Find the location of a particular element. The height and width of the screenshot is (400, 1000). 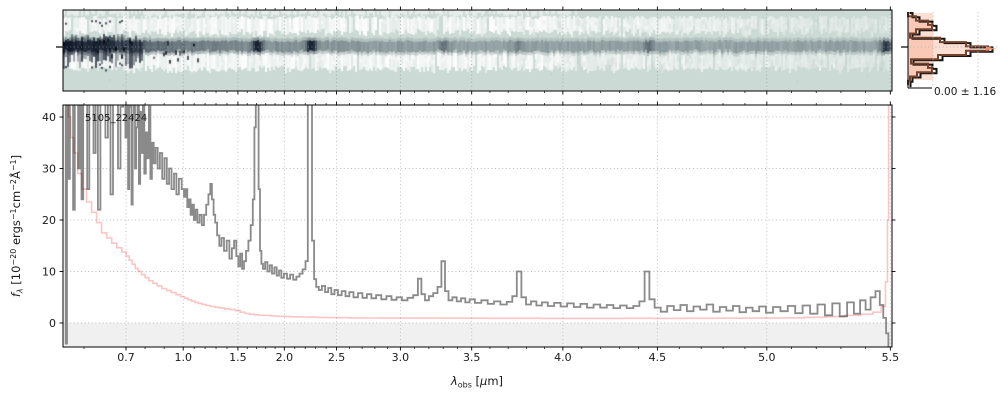

y-tick-label: 20 is located at coordinates (49, 220).